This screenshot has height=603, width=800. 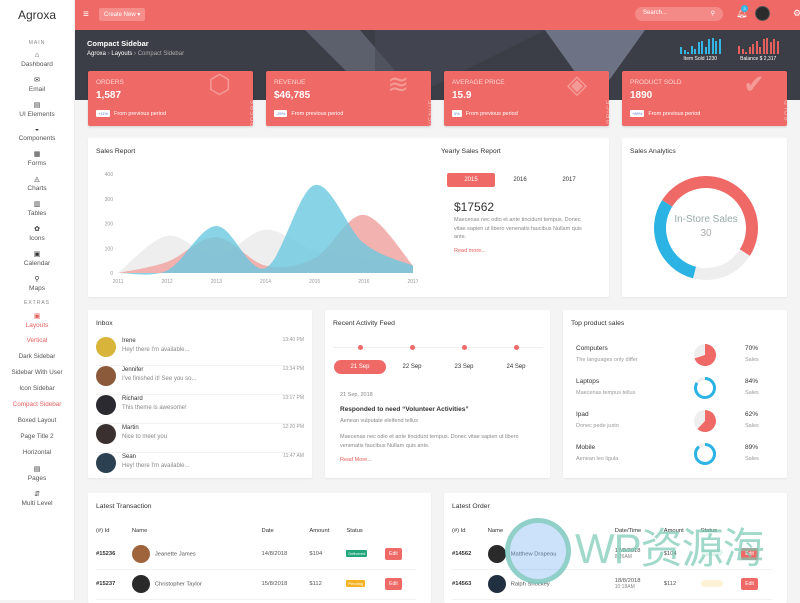 What do you see at coordinates (516, 367) in the screenshot?
I see `timeline-date: 24 Sep` at bounding box center [516, 367].